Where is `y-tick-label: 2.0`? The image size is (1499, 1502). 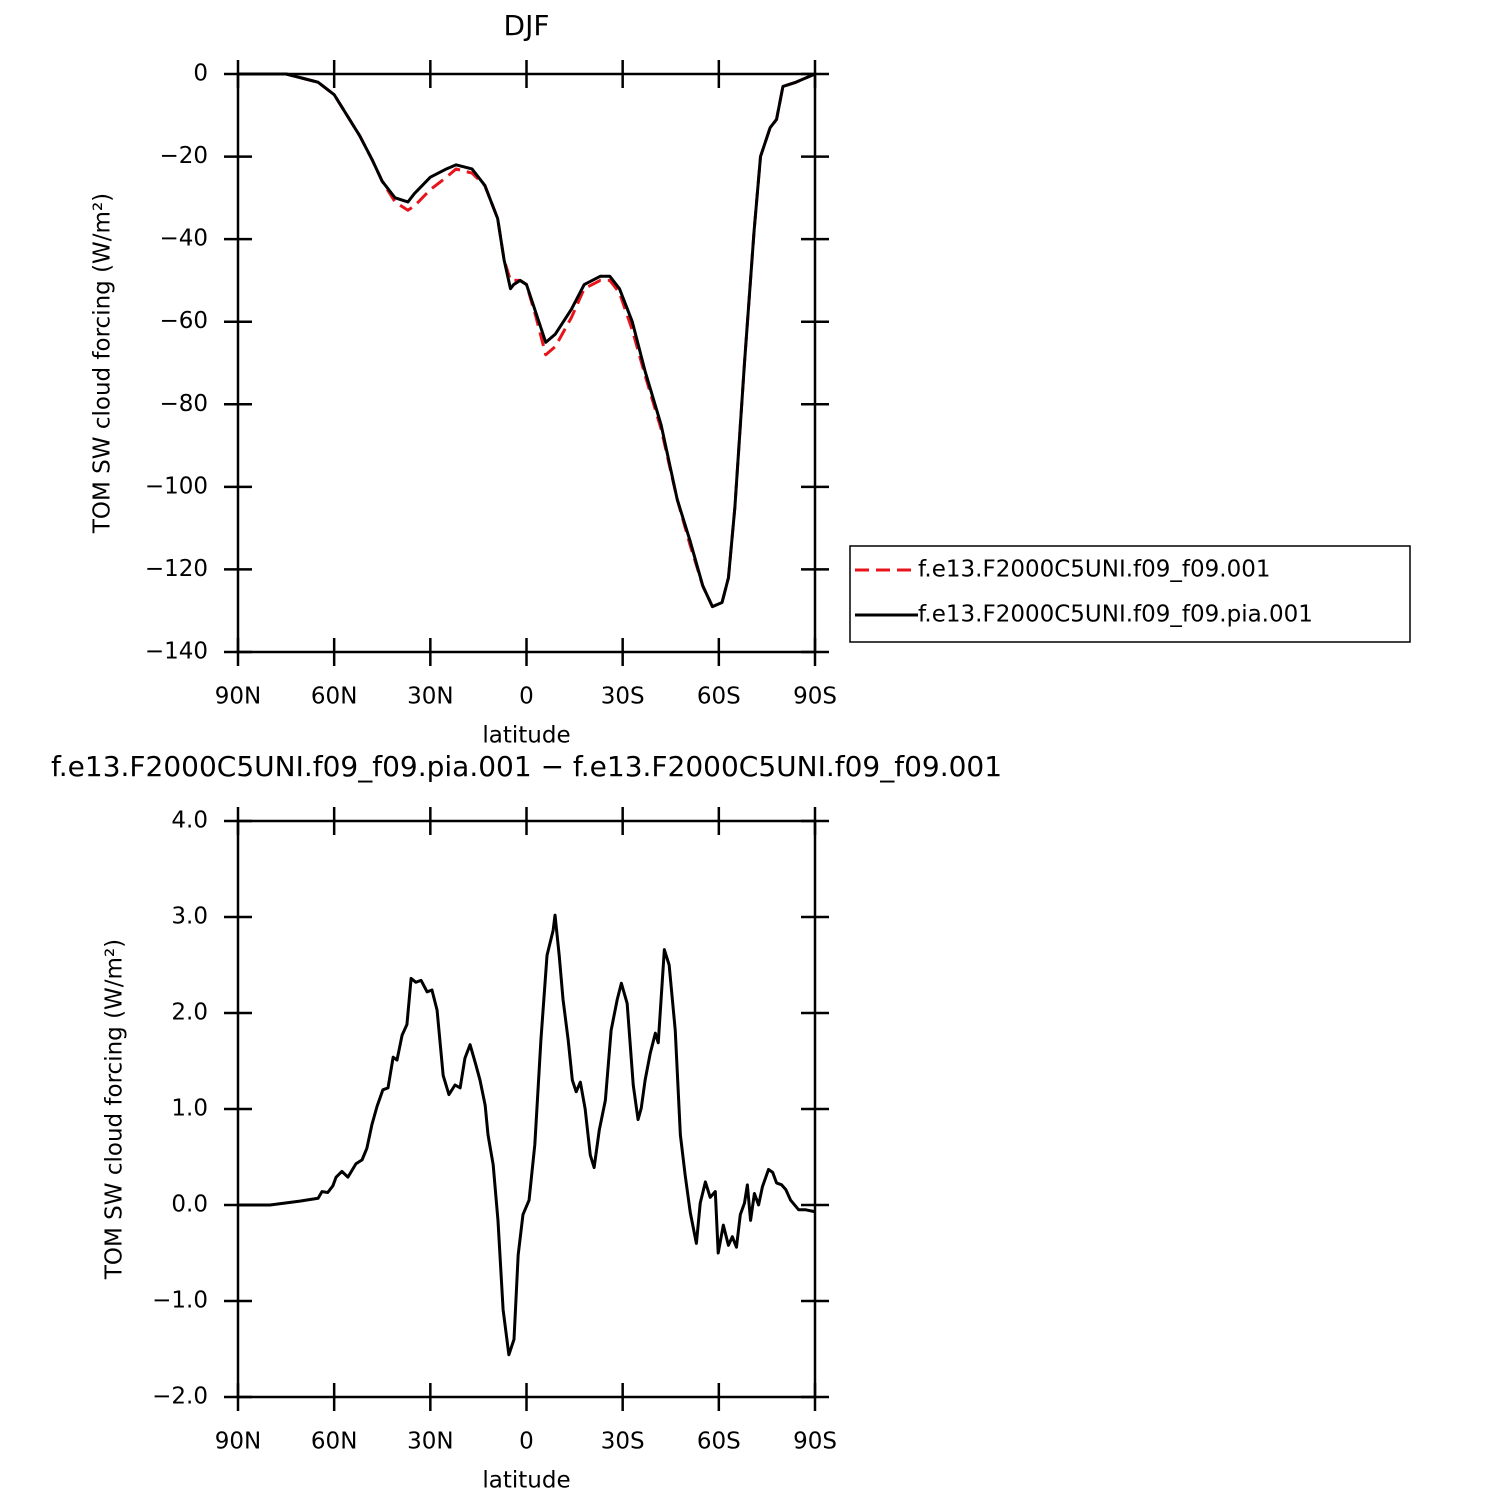 y-tick-label: 2.0 is located at coordinates (189, 1013).